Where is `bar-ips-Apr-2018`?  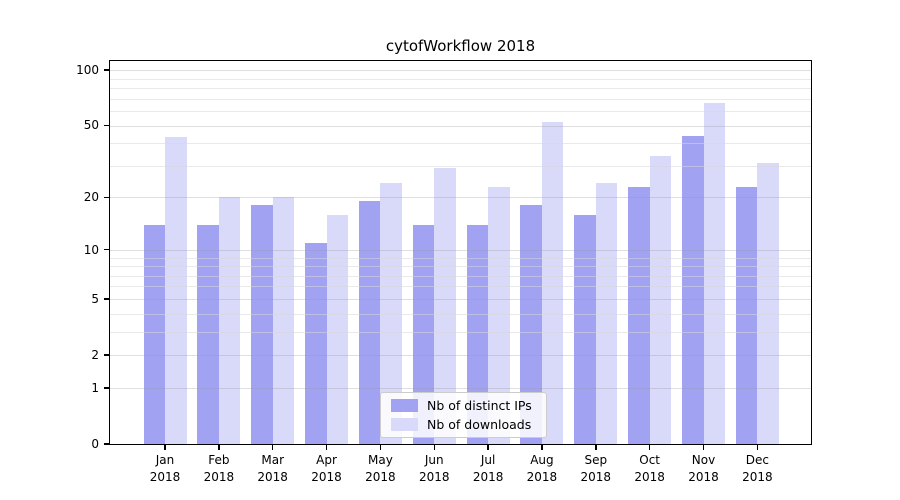
bar-ips-Apr-2018 is located at coordinates (316, 343).